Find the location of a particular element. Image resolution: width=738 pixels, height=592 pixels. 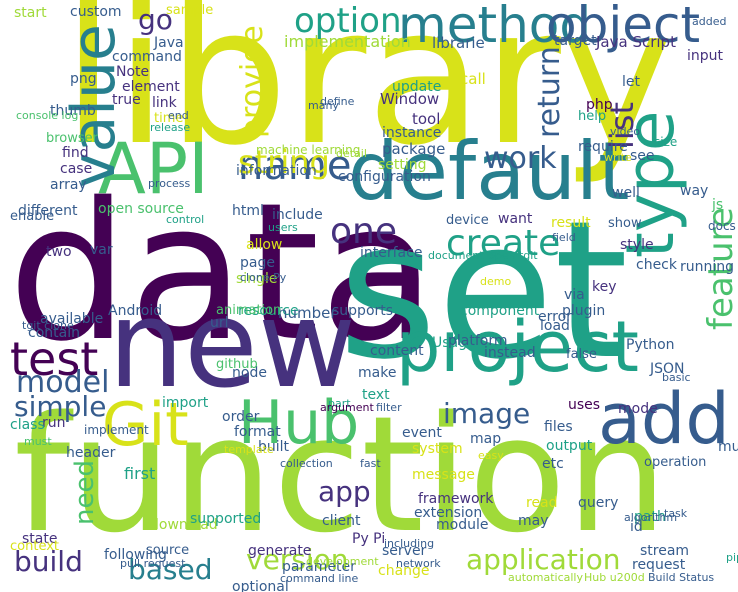

word-may: may is located at coordinates (533, 521).